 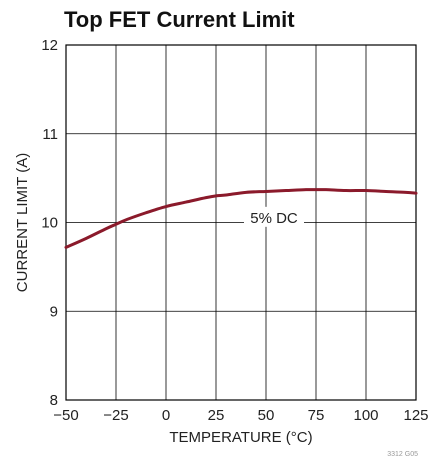 What do you see at coordinates (266, 415) in the screenshot?
I see `x-tick-label: 50` at bounding box center [266, 415].